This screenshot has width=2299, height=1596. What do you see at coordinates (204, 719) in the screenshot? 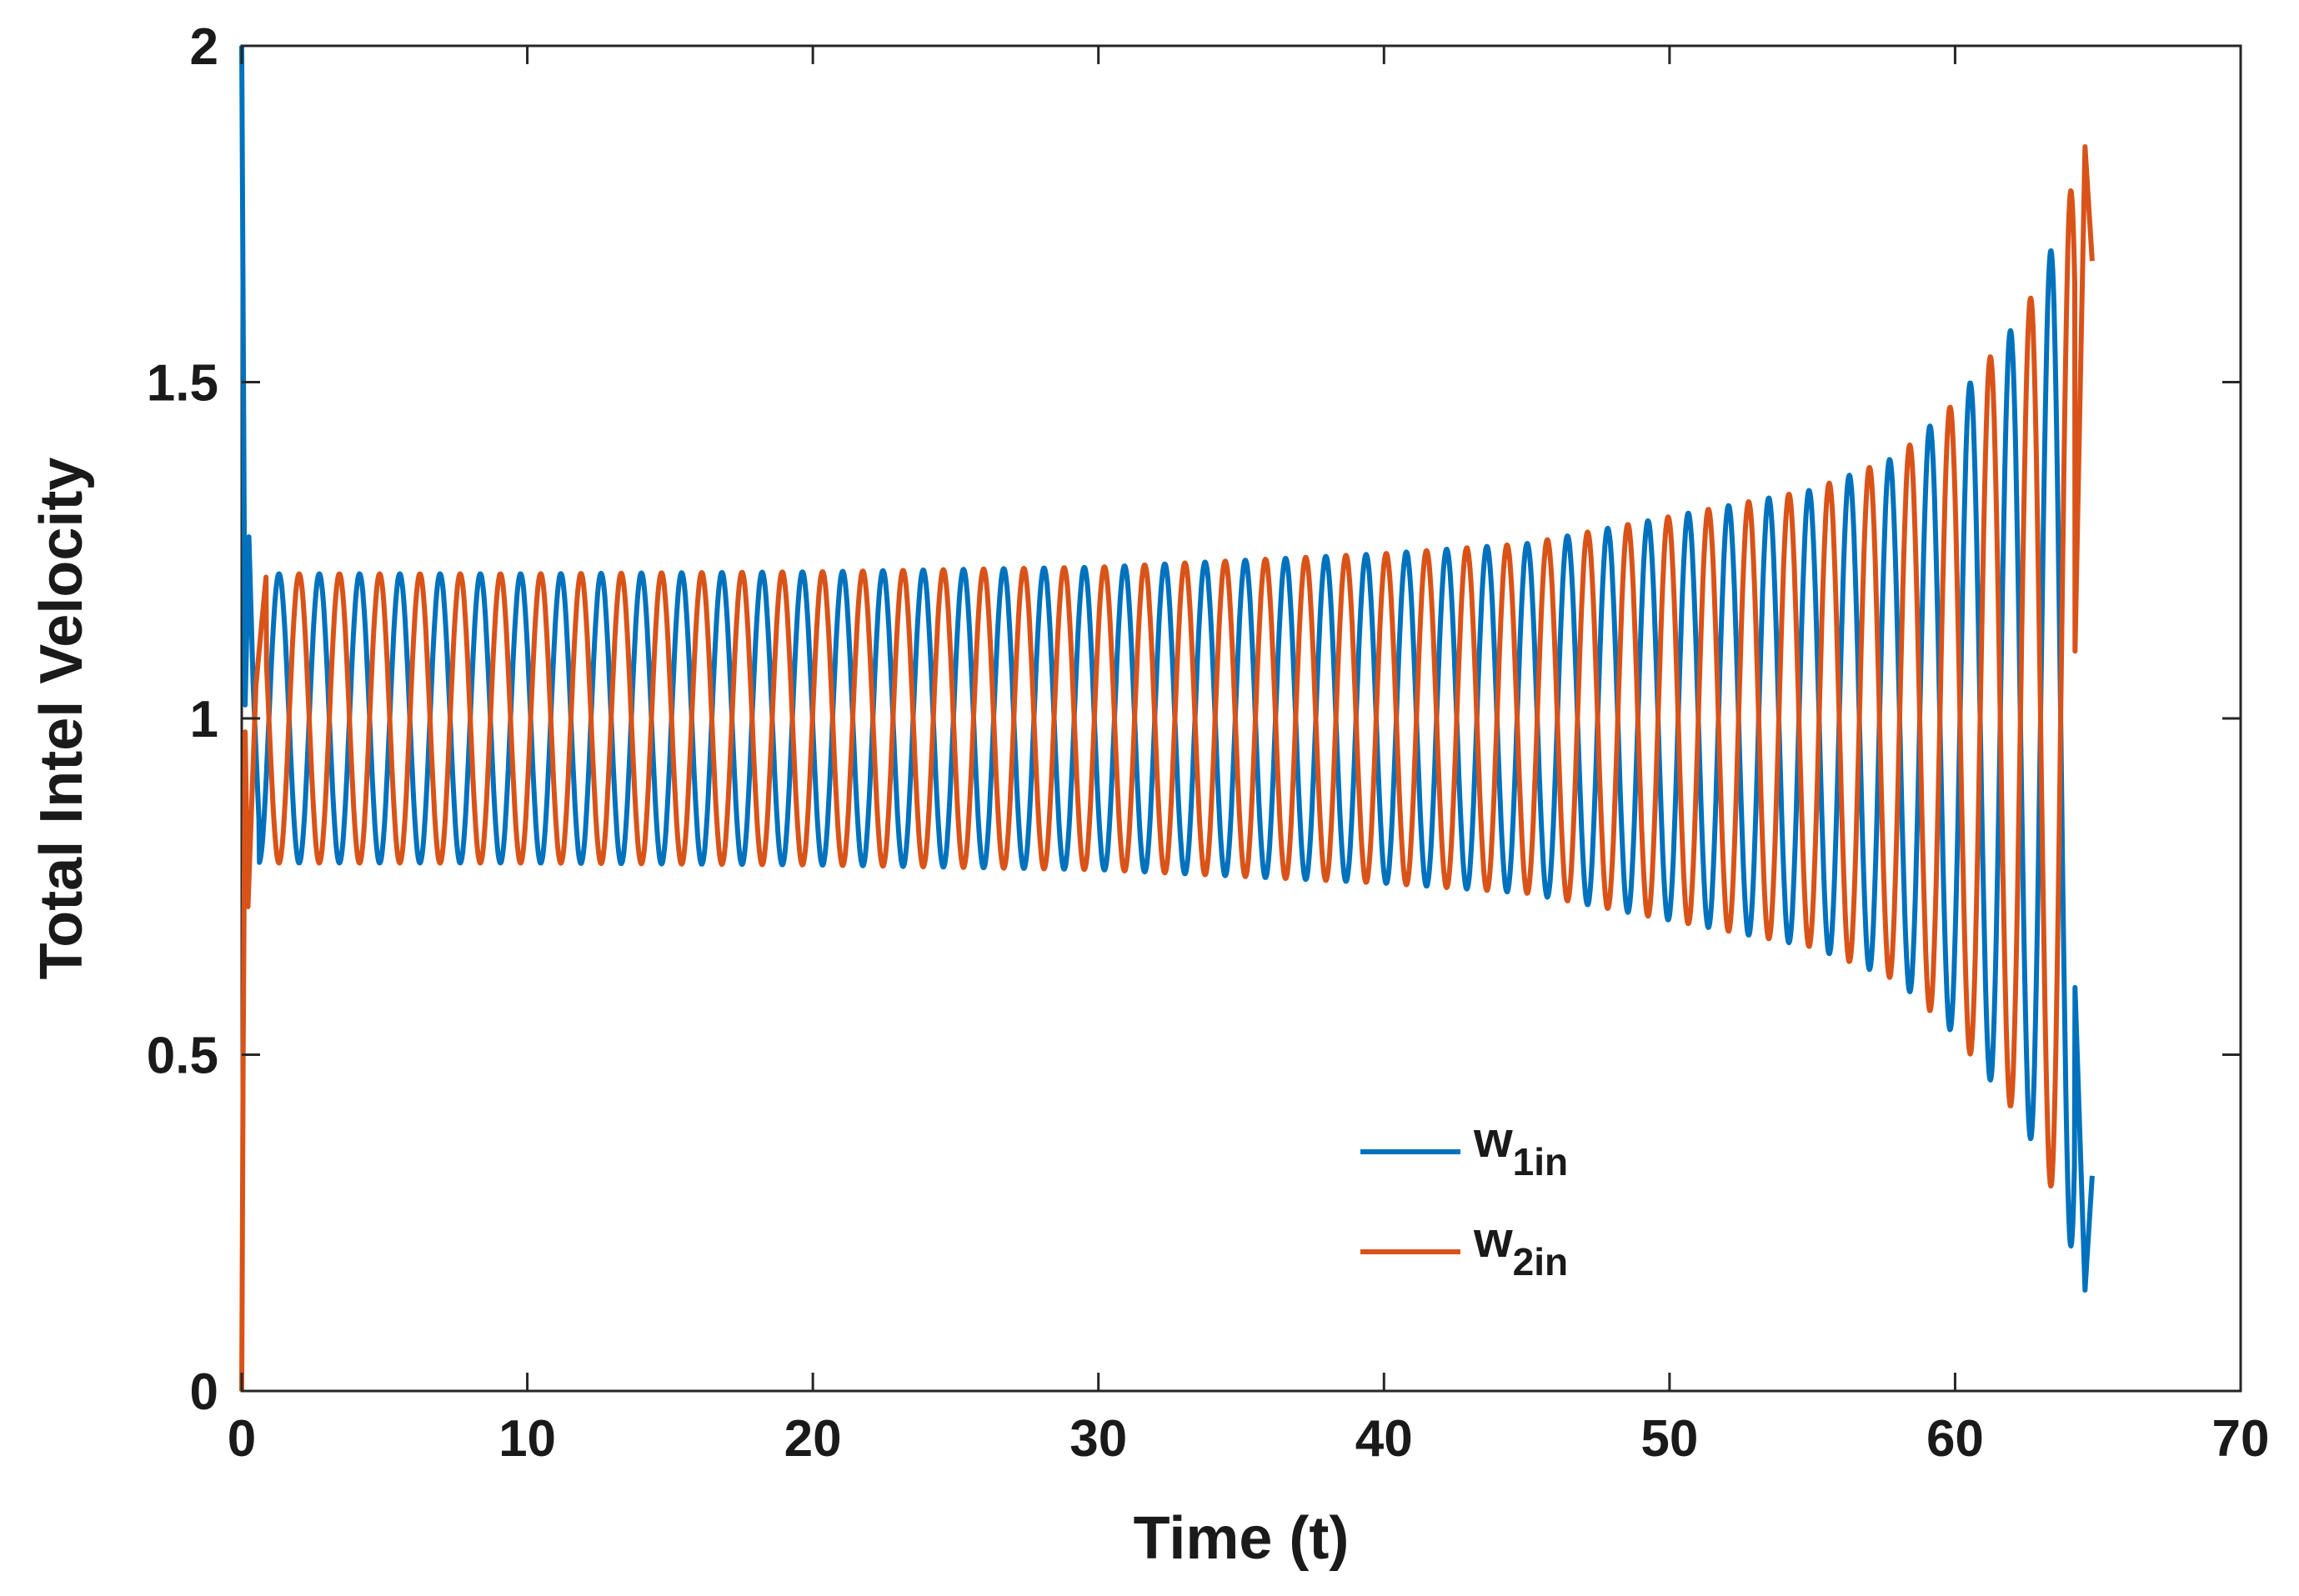
I see `y-tick-label: 1` at bounding box center [204, 719].